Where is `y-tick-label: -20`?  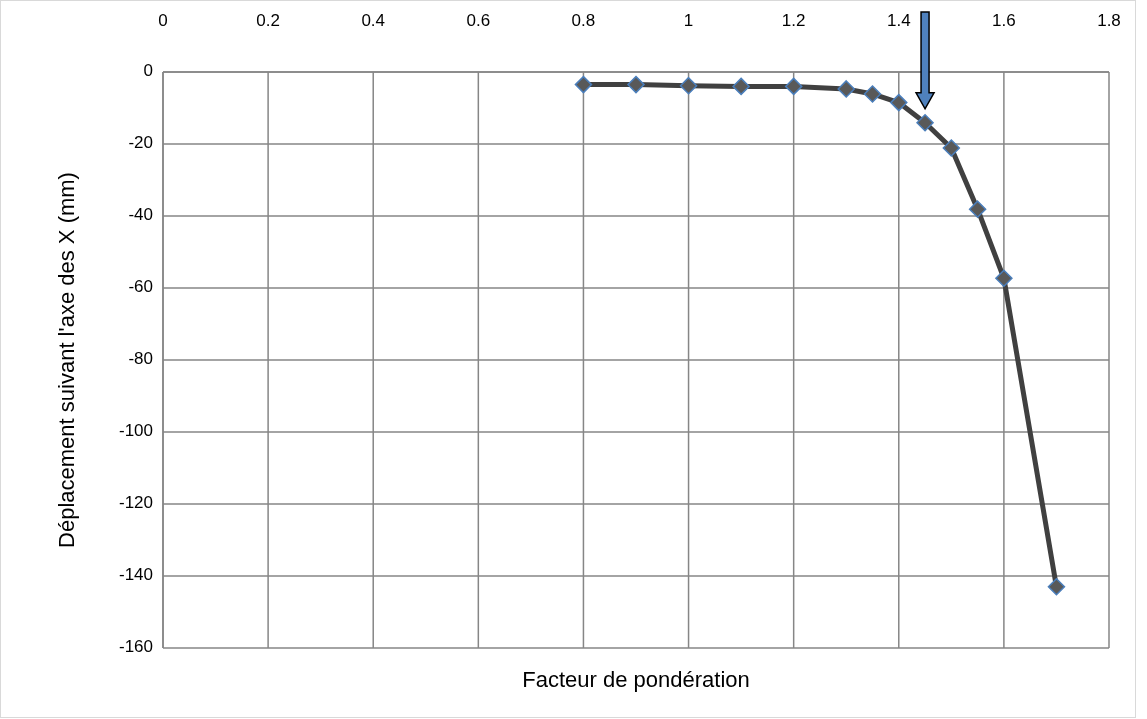
y-tick-label: -20 is located at coordinates (140, 143).